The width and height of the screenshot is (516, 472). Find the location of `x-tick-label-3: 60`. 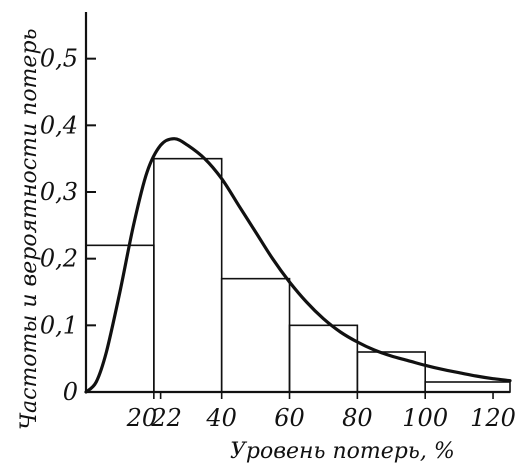

x-tick-label-3: 60 is located at coordinates (289, 418).